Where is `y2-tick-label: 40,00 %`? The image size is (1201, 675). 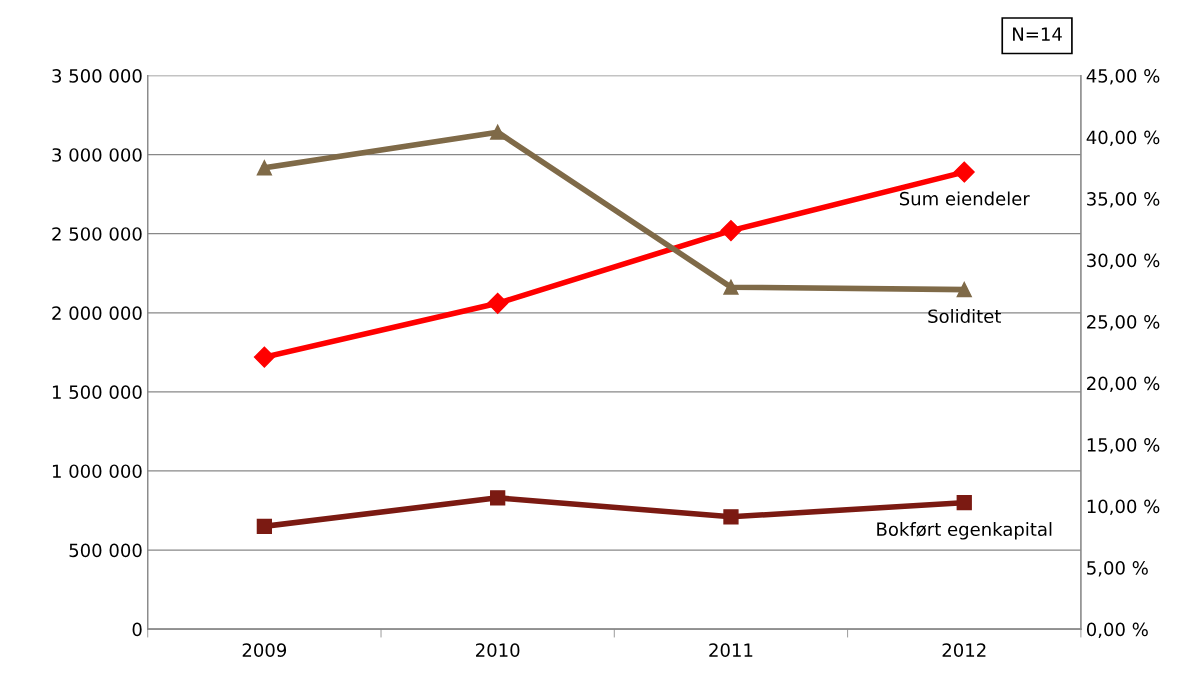
y2-tick-label: 40,00 % is located at coordinates (1123, 138).